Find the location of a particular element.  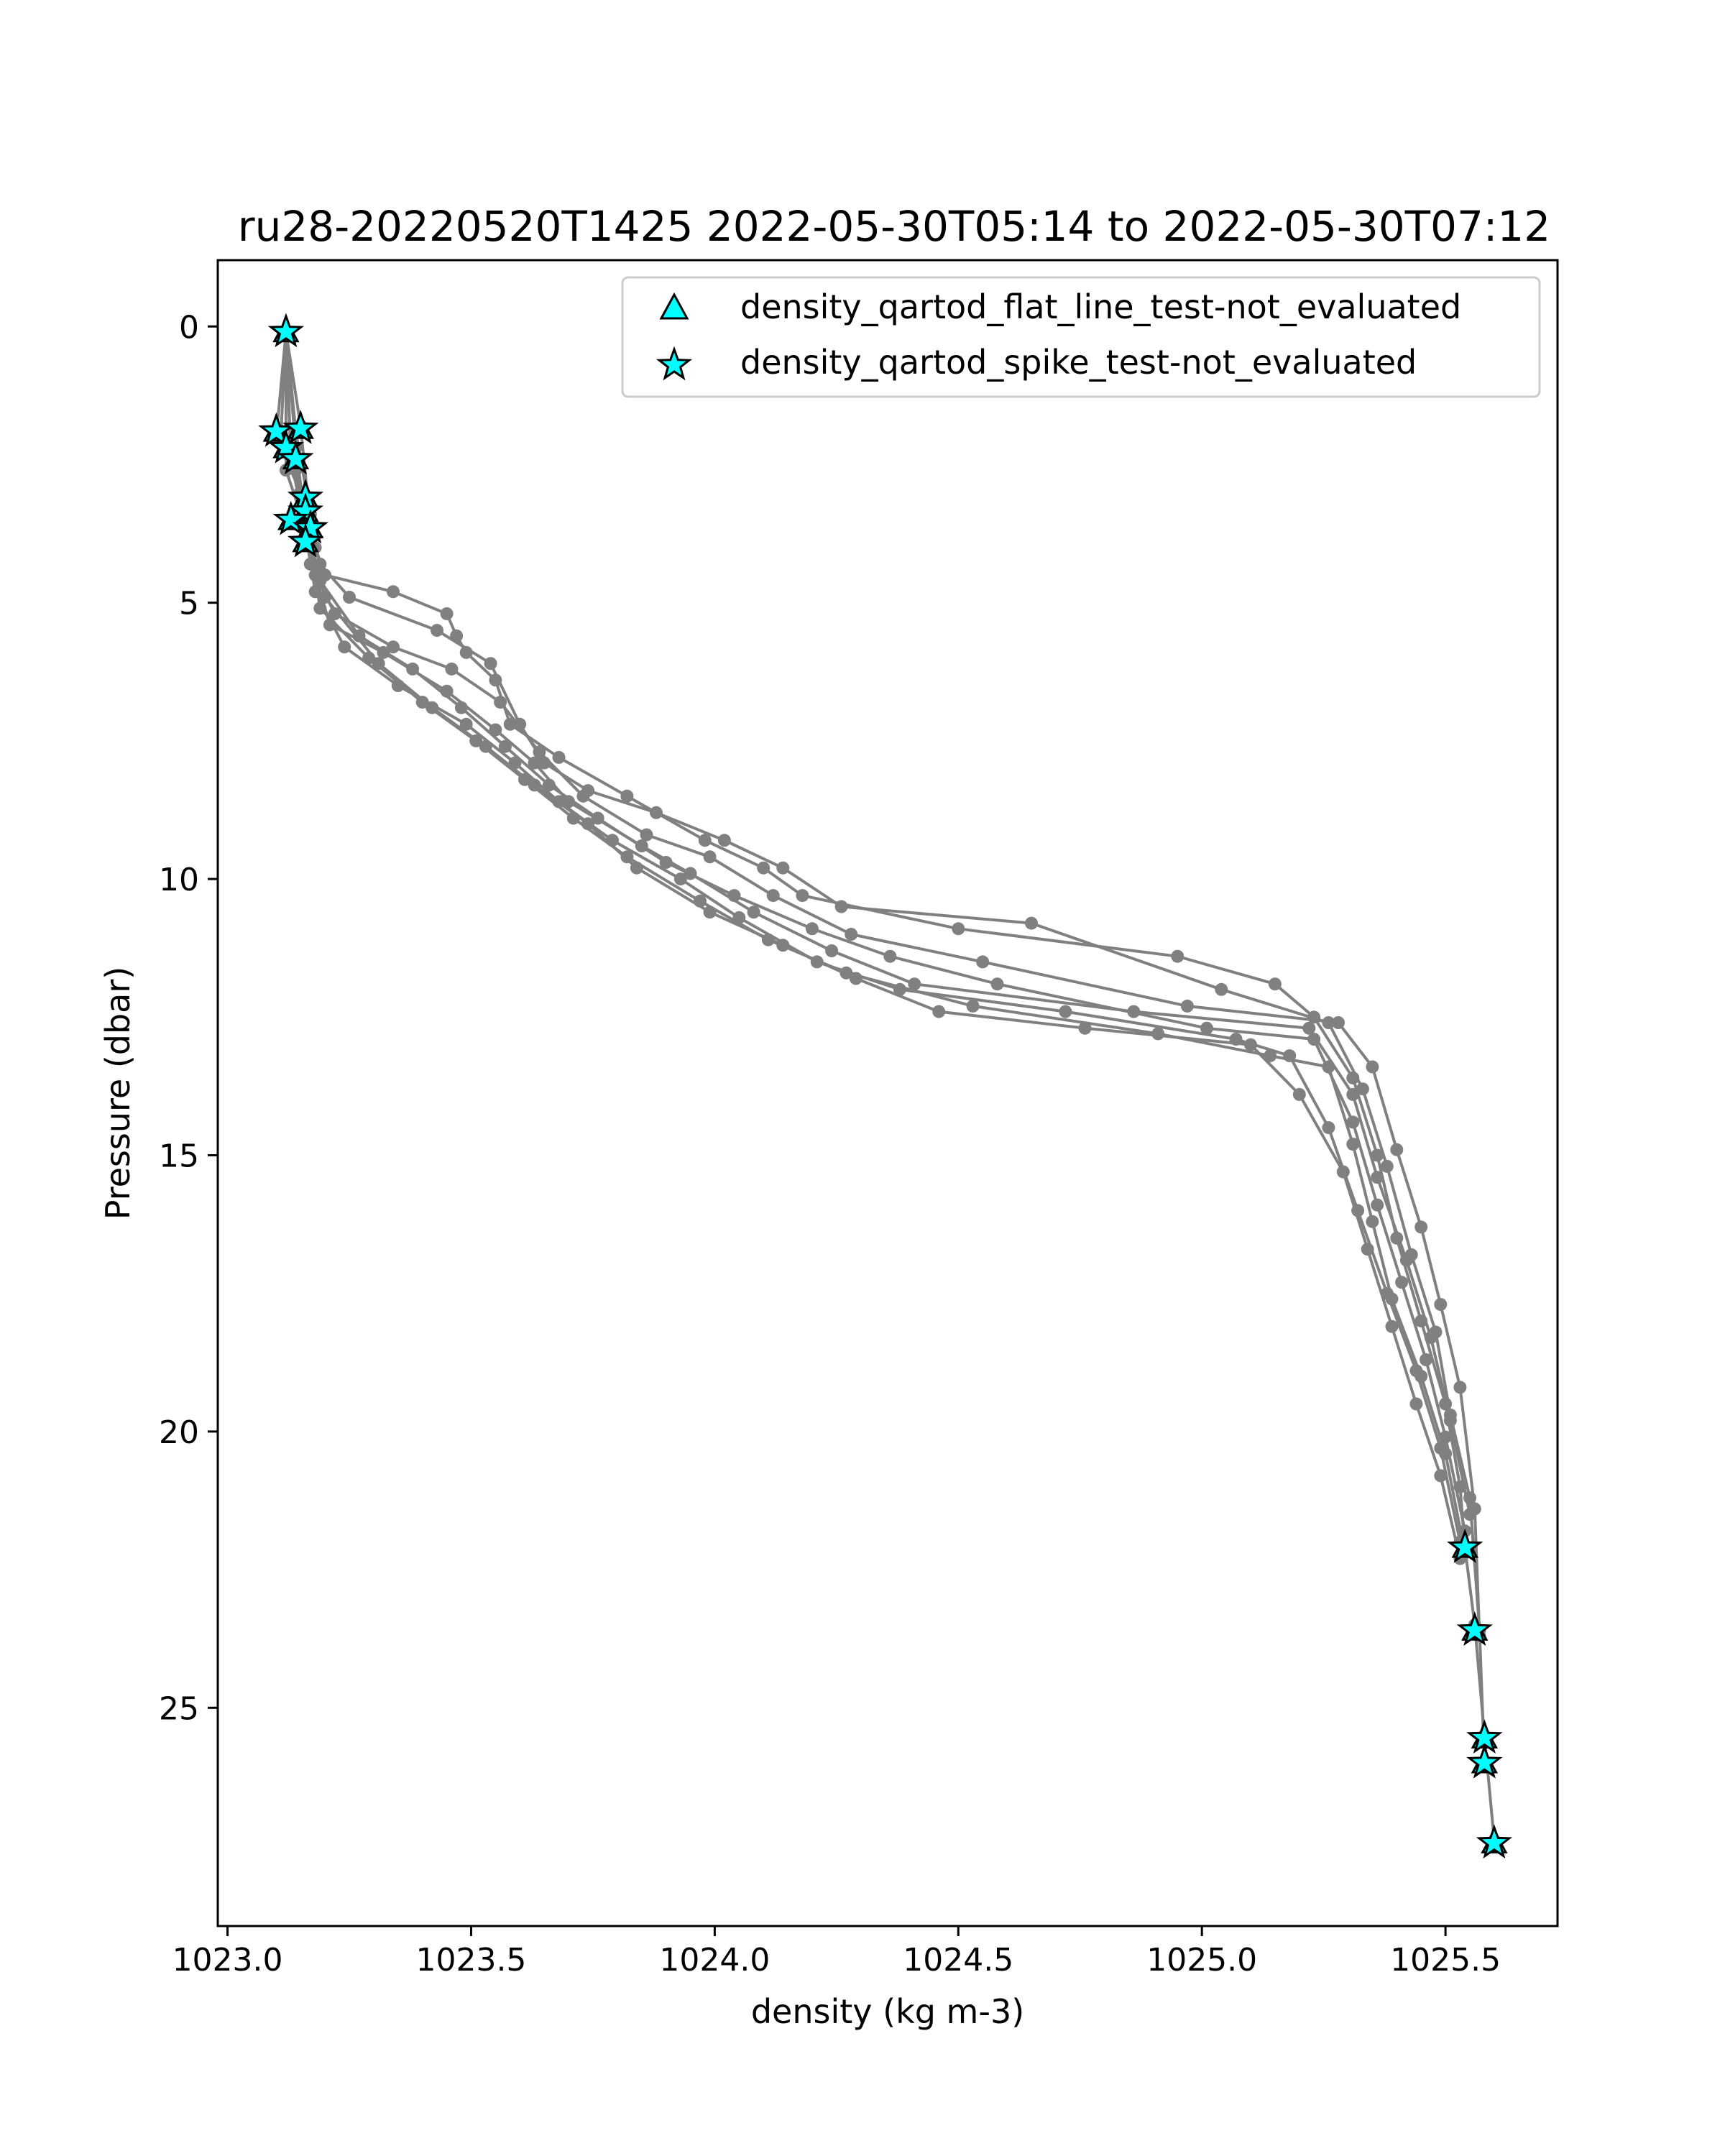

y-axis-label: Pressure (dbar) is located at coordinates (117, 1093).